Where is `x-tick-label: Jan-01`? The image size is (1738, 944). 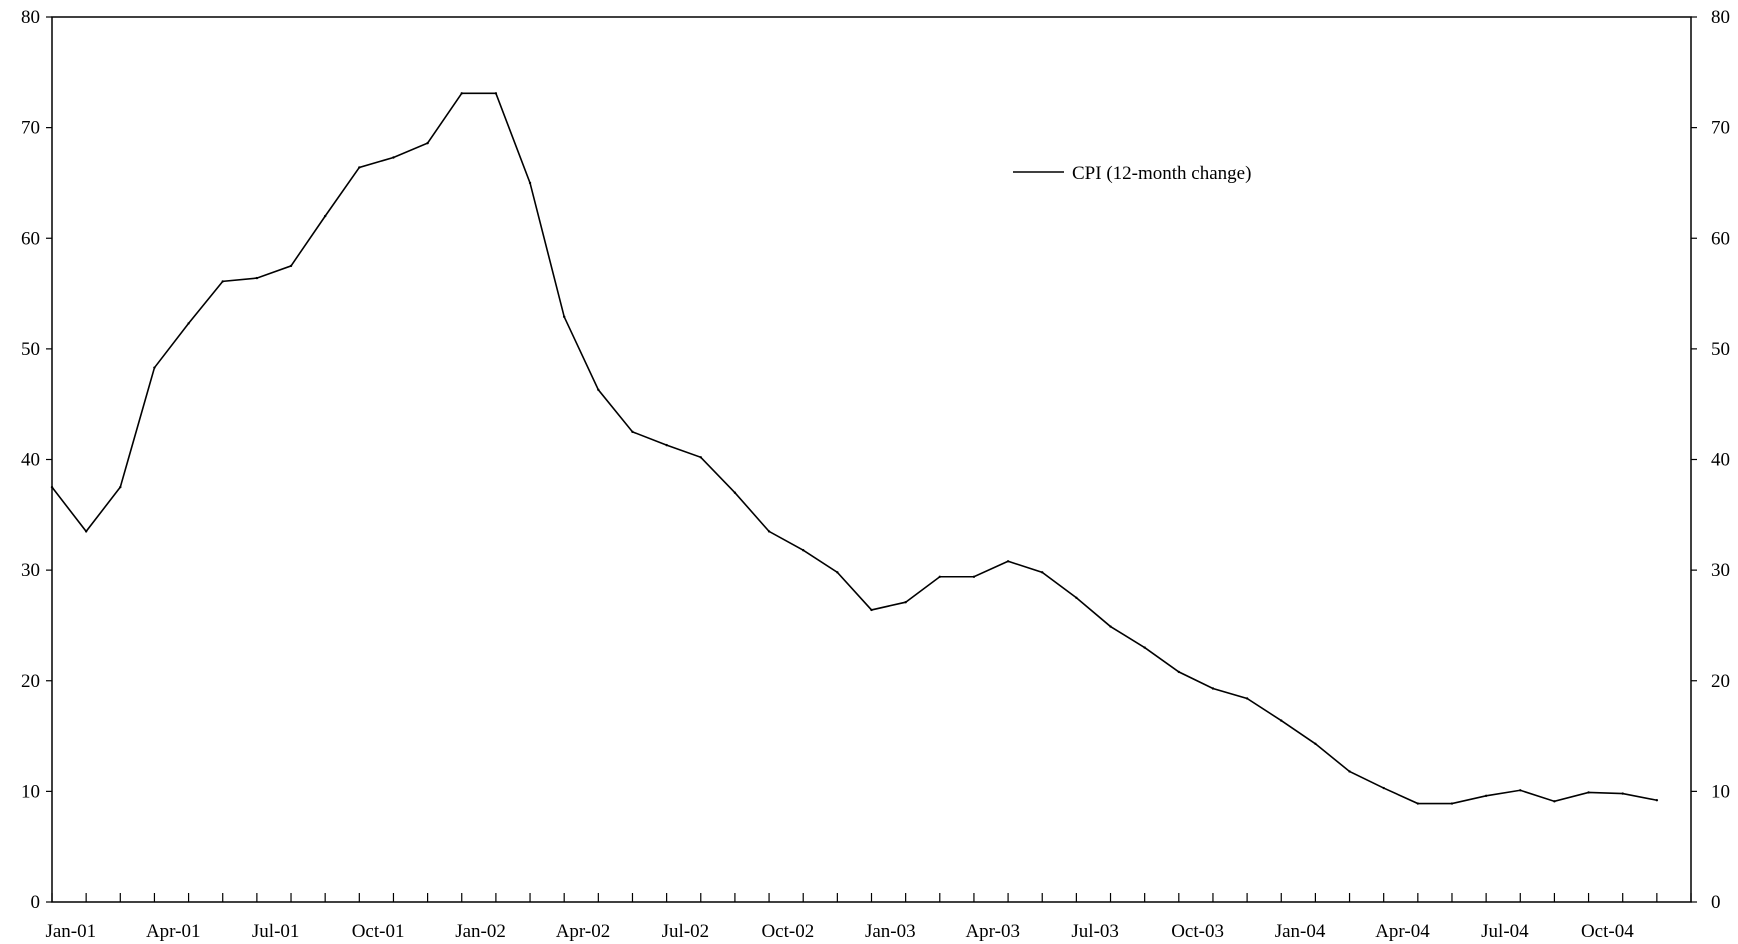 x-tick-label: Jan-01 is located at coordinates (70, 931).